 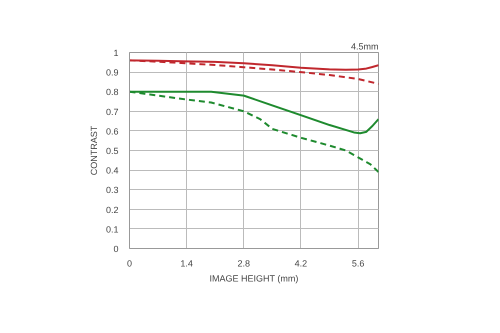 What do you see at coordinates (112, 111) in the screenshot?
I see `y-tick-label: 0.7` at bounding box center [112, 111].